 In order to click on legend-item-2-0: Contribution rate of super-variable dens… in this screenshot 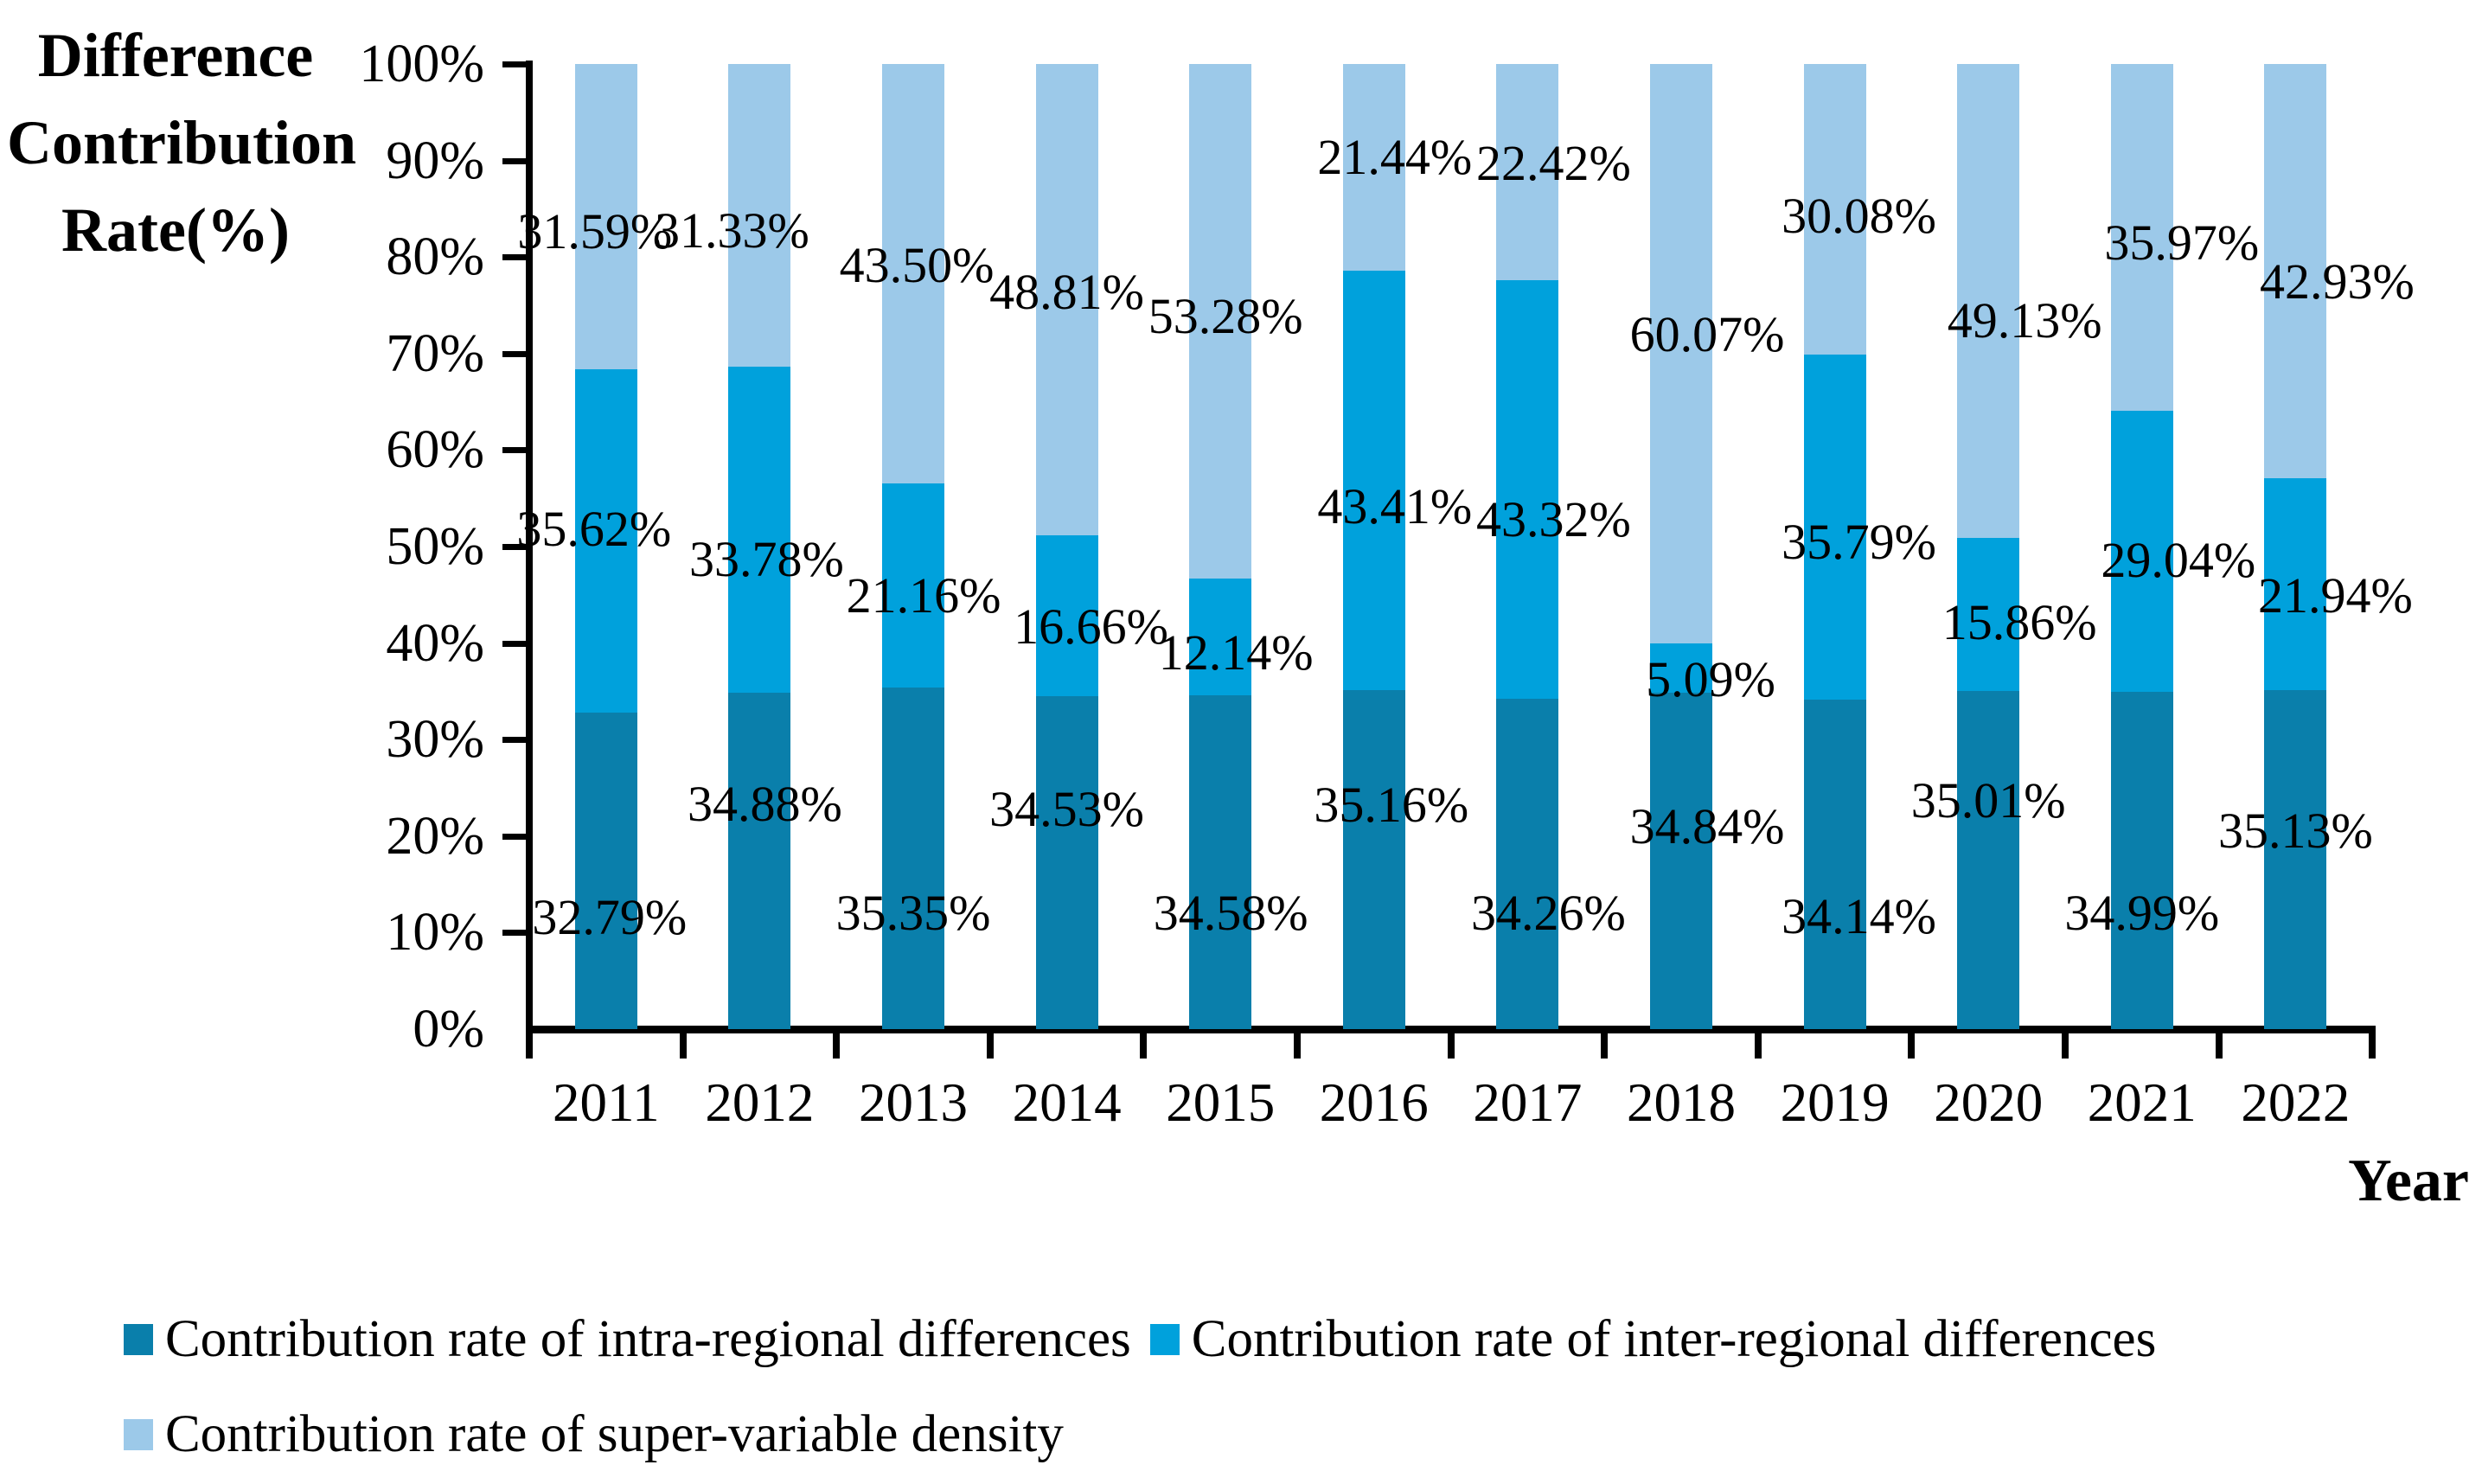, I will do `click(594, 1435)`.